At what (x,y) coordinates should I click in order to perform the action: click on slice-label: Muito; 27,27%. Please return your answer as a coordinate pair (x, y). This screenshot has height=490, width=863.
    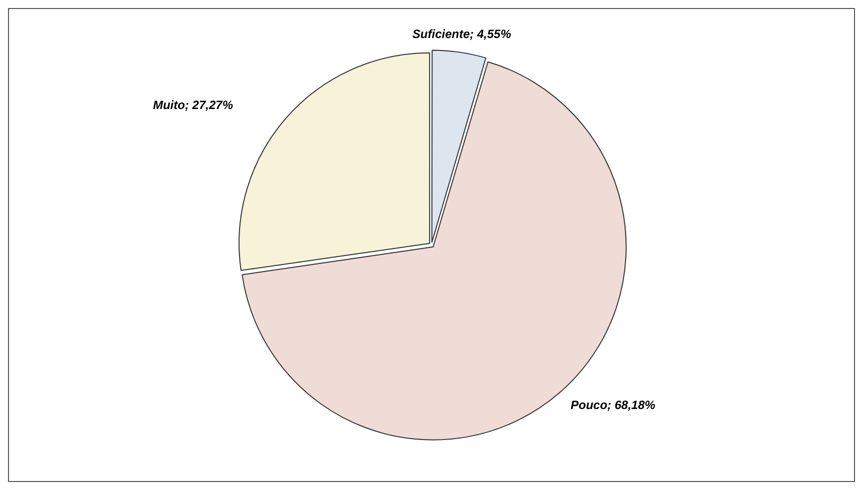
    Looking at the image, I should click on (193, 105).